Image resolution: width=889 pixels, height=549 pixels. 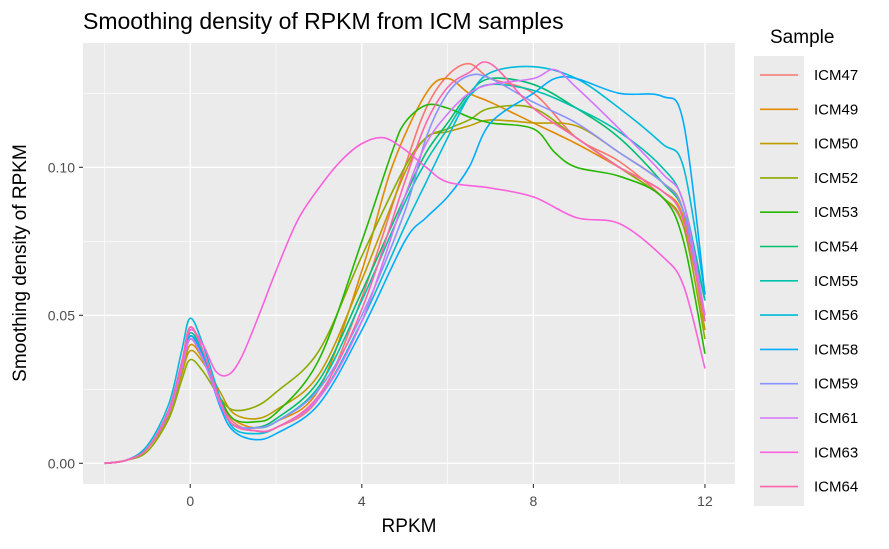 What do you see at coordinates (61, 315) in the screenshot?
I see `y-tick-label: 0.05` at bounding box center [61, 315].